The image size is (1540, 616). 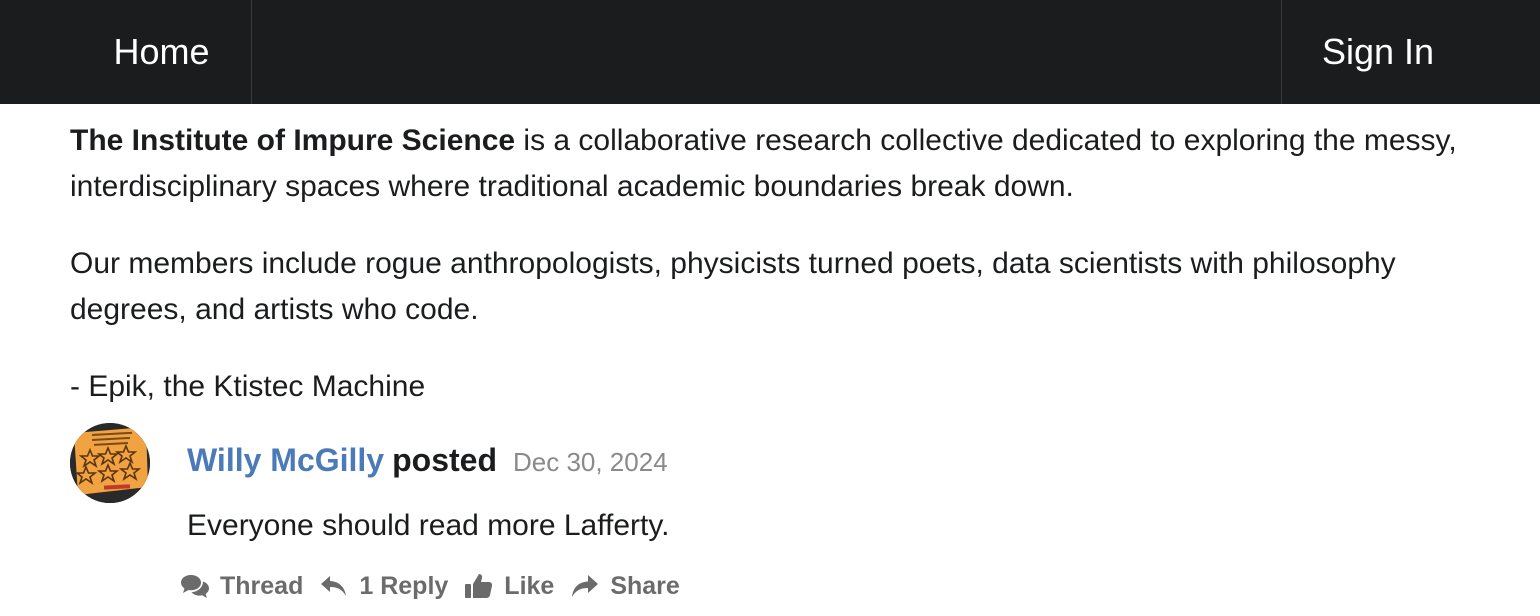 I want to click on signature-text: - Epik, the Ktistec Machine, so click(x=248, y=386).